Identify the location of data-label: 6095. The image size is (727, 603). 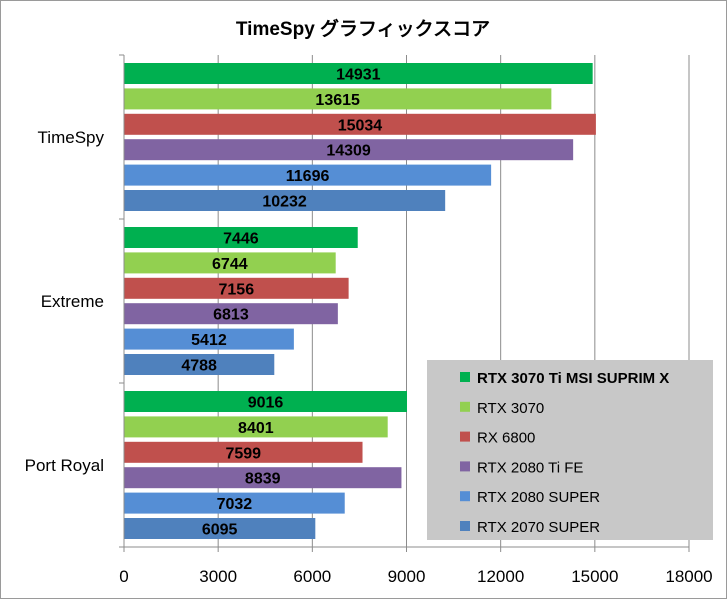
(220, 530).